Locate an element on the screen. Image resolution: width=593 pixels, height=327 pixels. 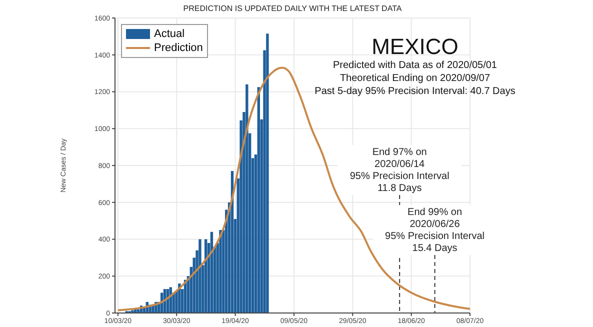
legend-label: Prediction is located at coordinates (178, 48).